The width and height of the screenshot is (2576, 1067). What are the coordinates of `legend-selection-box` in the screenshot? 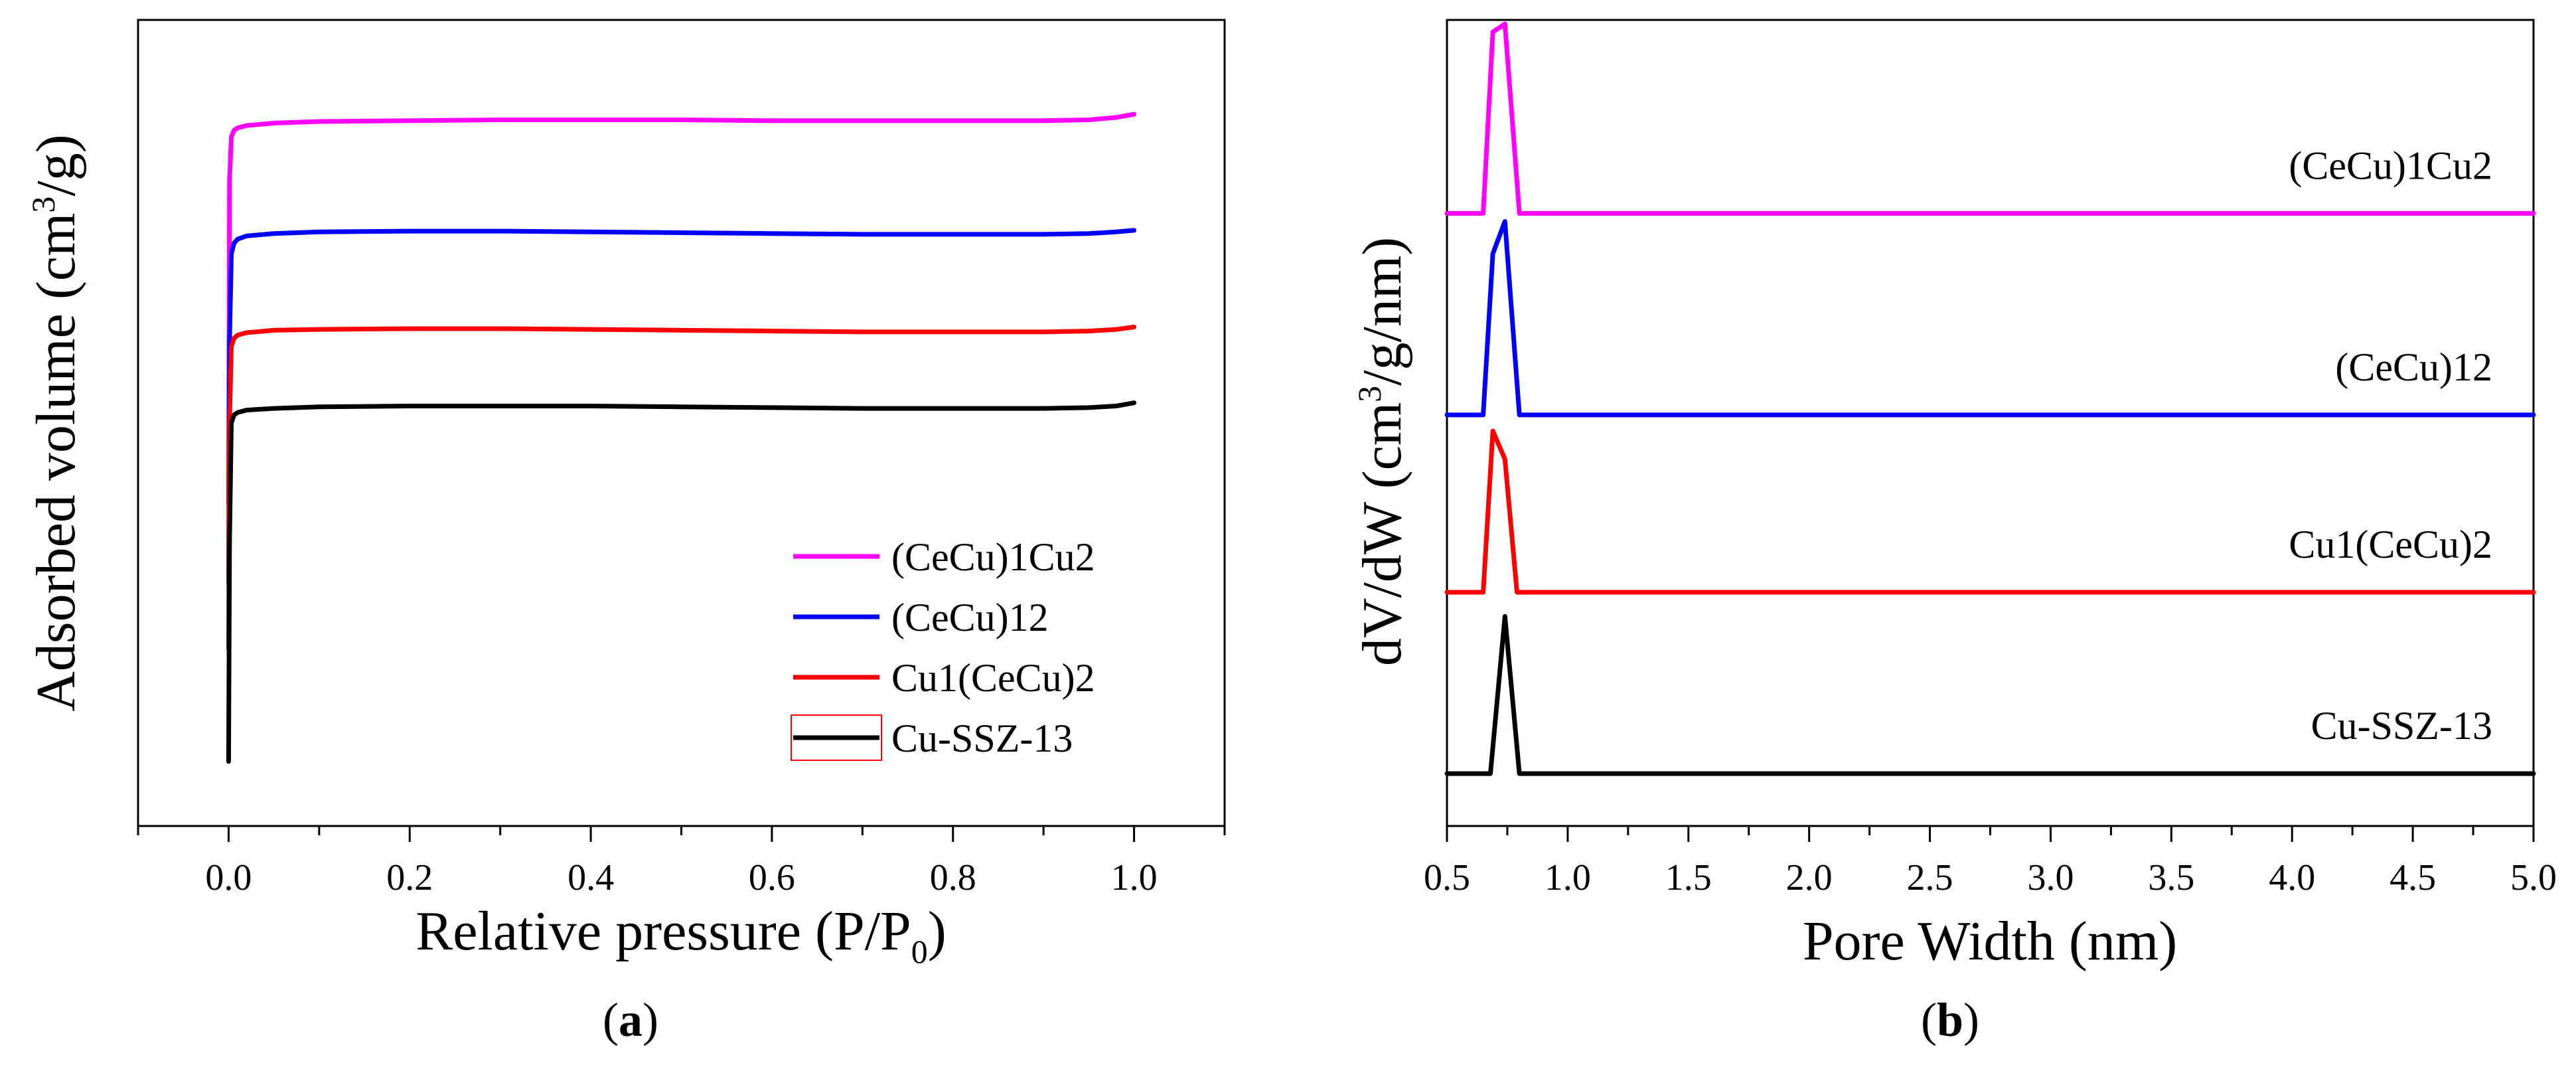 It's located at (836, 737).